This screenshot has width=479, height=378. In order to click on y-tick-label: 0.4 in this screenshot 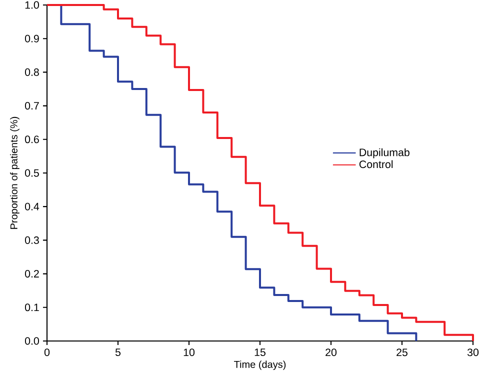, I will do `click(32, 206)`.